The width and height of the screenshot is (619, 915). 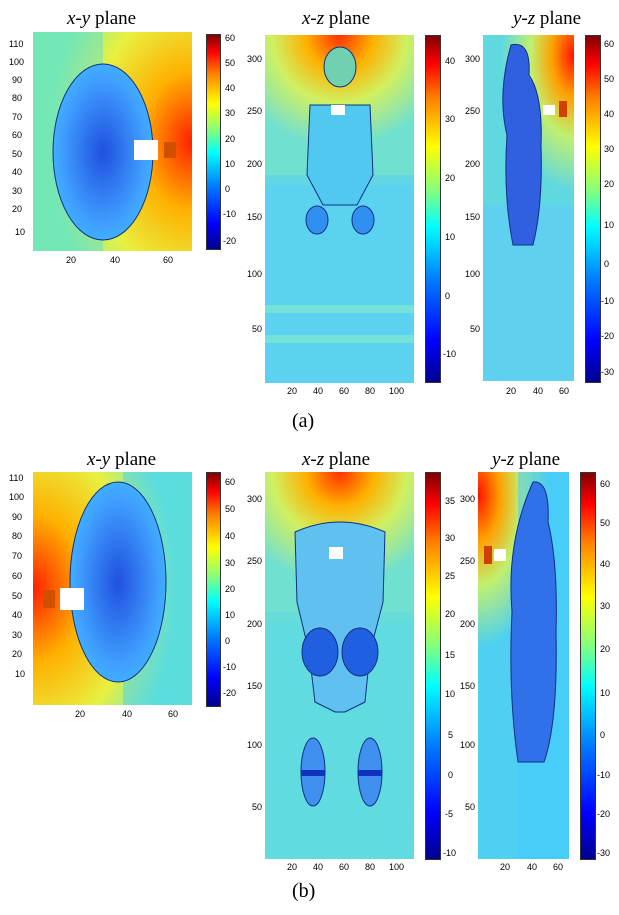 What do you see at coordinates (17, 191) in the screenshot?
I see `y-tick-label: 30` at bounding box center [17, 191].